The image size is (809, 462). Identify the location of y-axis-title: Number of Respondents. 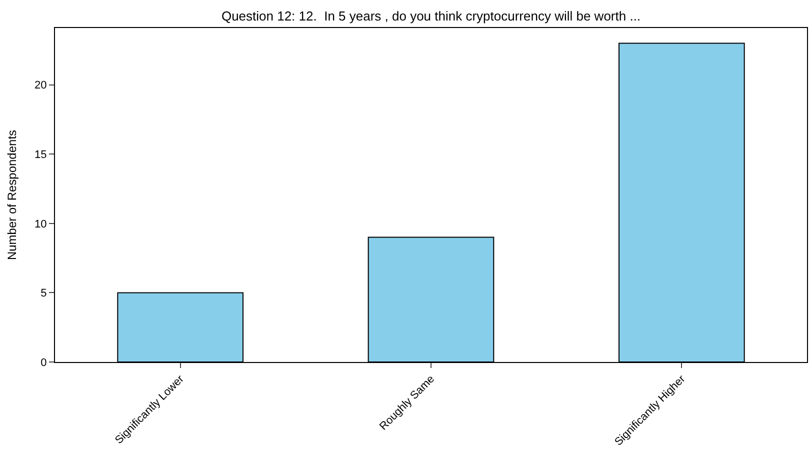
(11, 195).